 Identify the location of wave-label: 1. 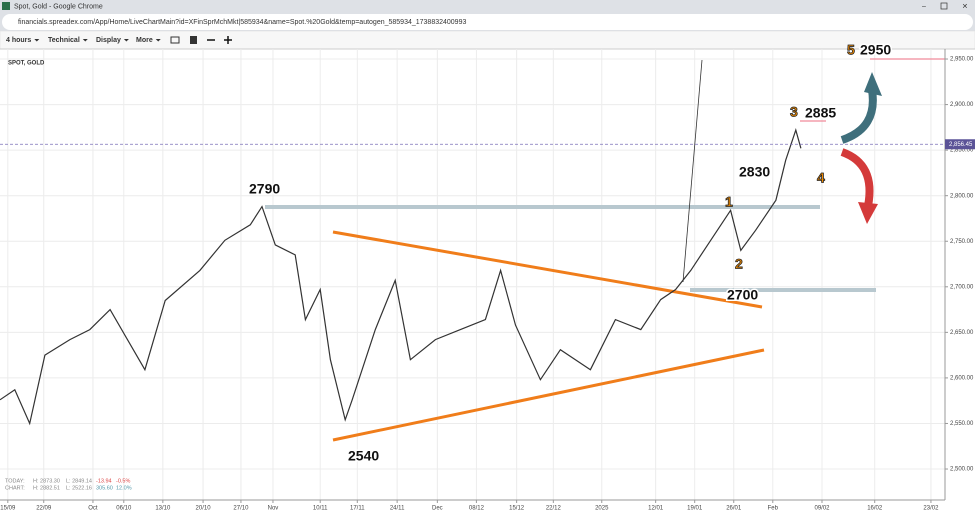
(729, 202).